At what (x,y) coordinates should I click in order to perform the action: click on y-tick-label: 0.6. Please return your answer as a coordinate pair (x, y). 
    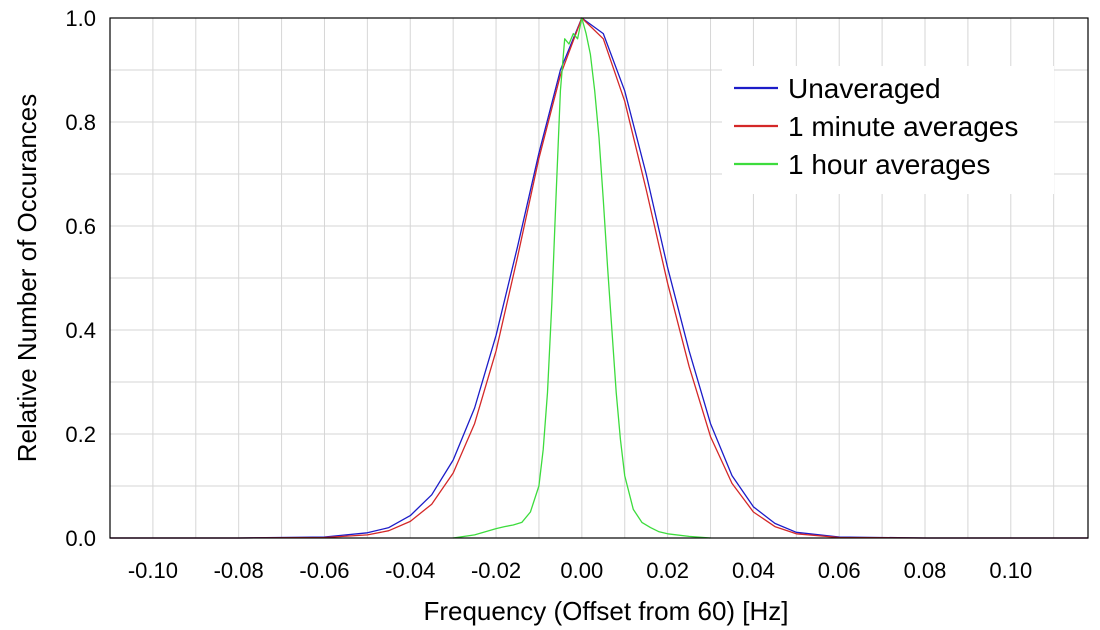
    Looking at the image, I should click on (80, 226).